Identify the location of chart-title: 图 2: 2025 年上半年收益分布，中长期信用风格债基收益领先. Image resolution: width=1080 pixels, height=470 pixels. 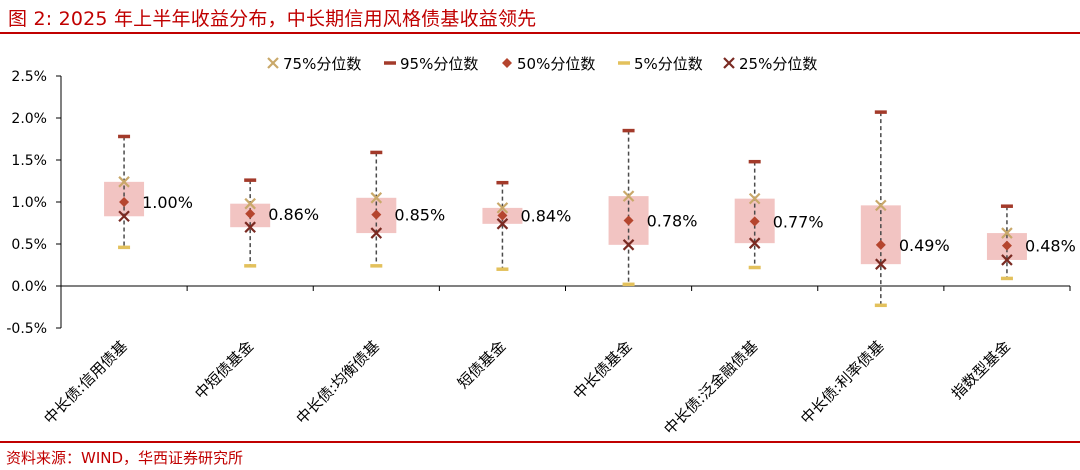
(272, 19).